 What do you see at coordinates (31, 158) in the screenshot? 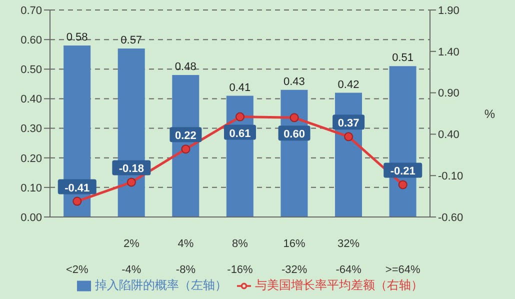
I see `y-tick-label: 0.20` at bounding box center [31, 158].